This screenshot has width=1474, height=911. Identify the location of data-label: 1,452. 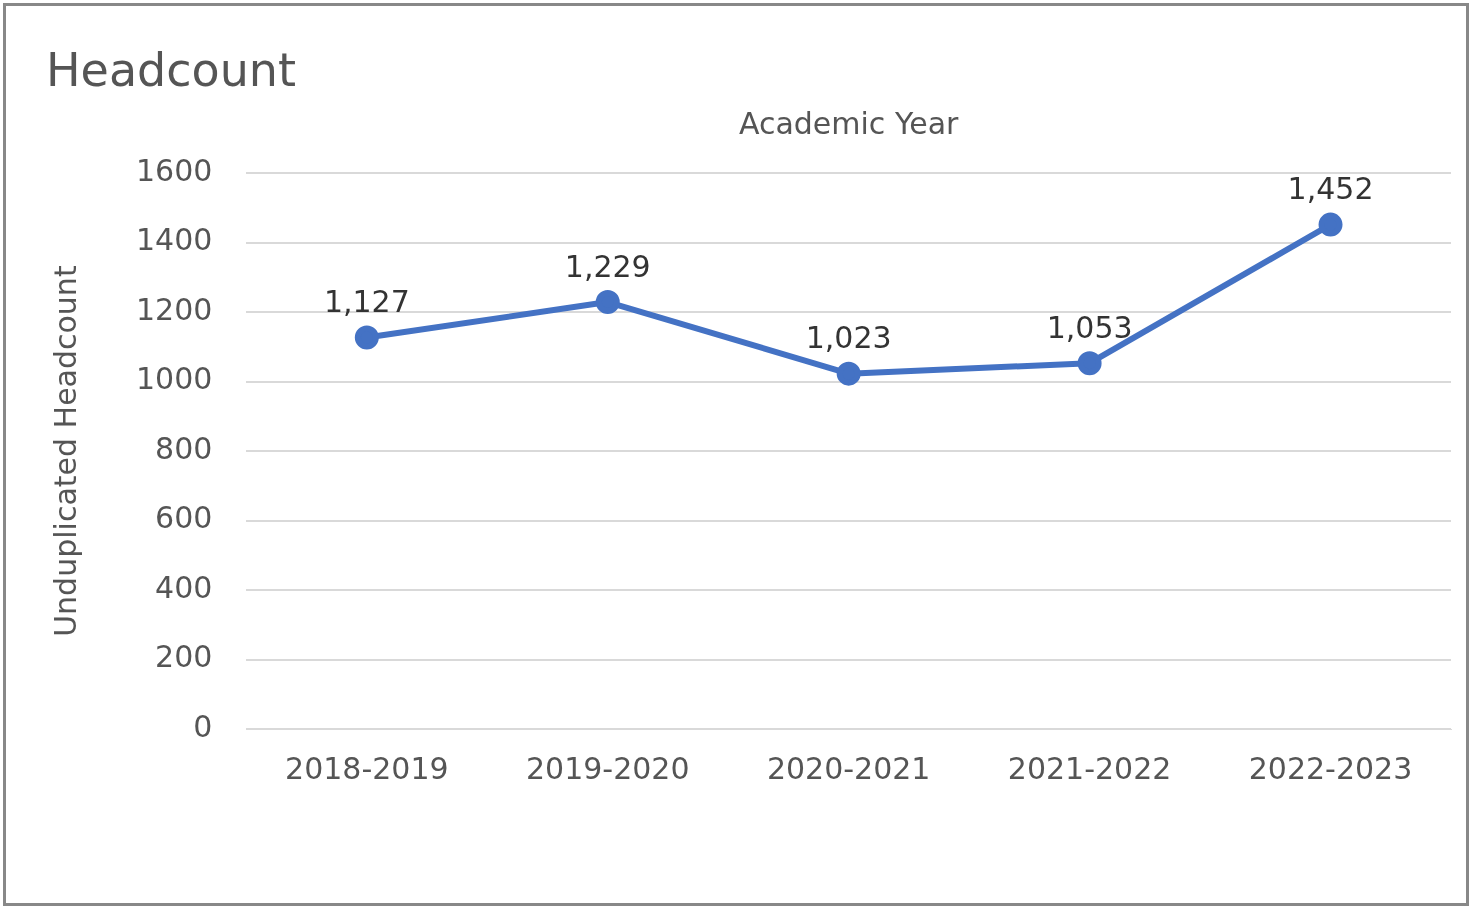
(1330, 189).